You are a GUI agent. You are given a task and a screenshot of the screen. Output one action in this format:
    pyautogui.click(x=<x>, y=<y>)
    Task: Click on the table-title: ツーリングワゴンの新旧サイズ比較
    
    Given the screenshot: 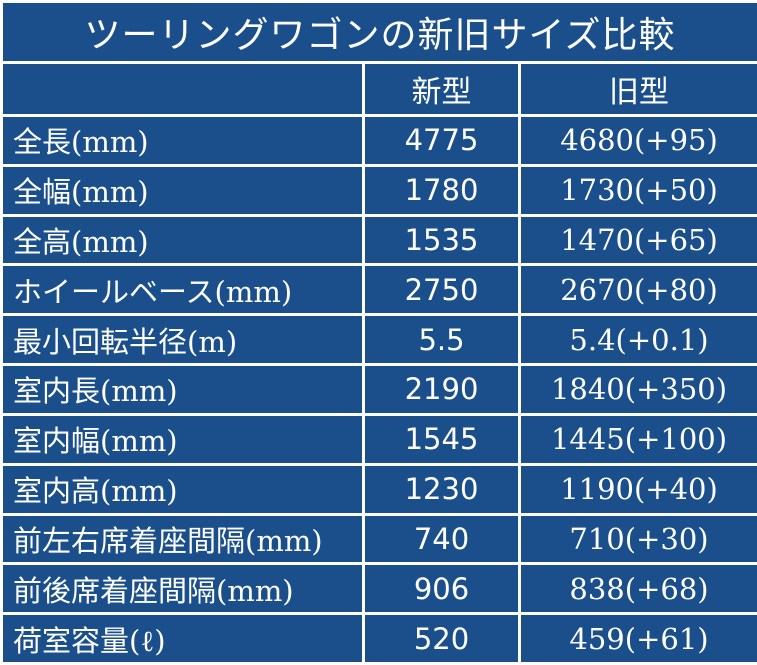 What is the action you would take?
    pyautogui.click(x=378, y=32)
    